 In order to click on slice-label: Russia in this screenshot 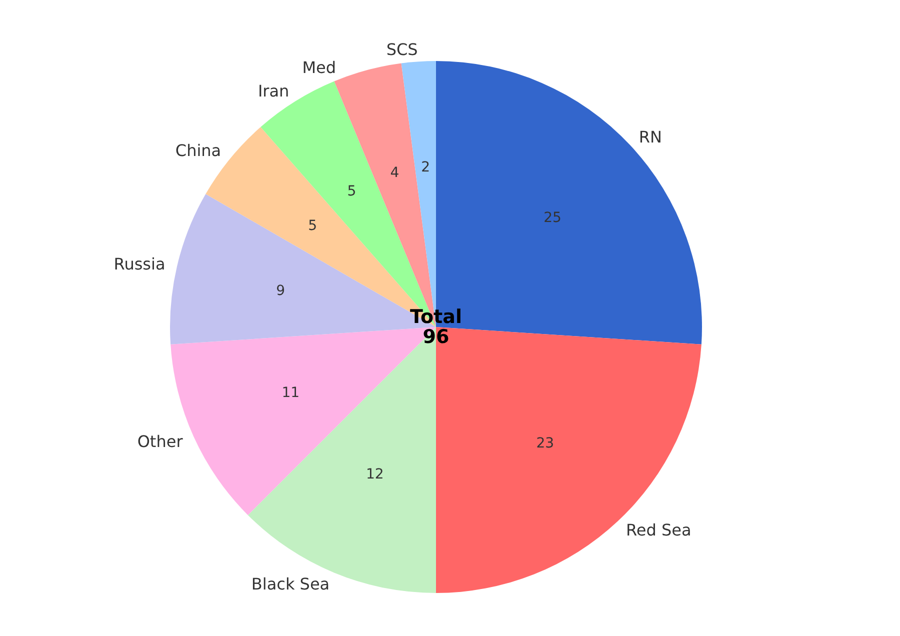, I will do `click(140, 264)`.